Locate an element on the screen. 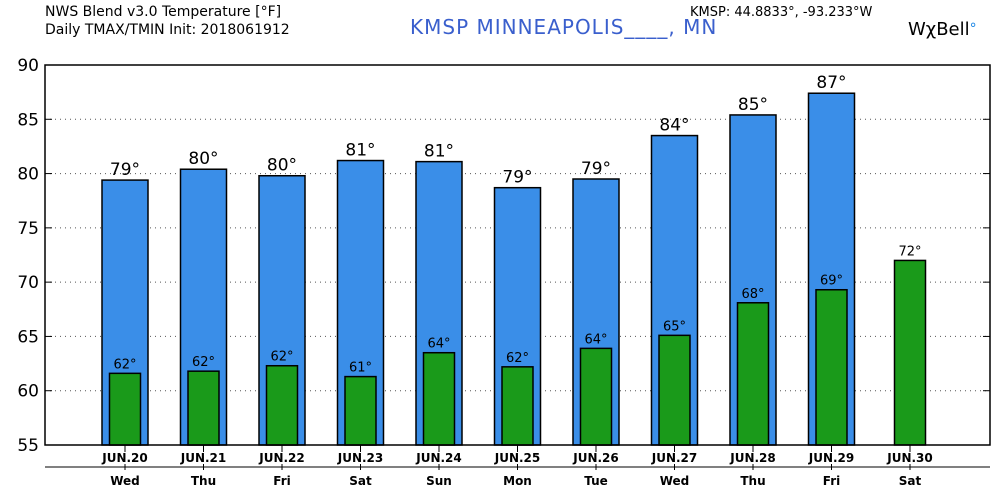  y-tick-label: 75 is located at coordinates (28, 229).